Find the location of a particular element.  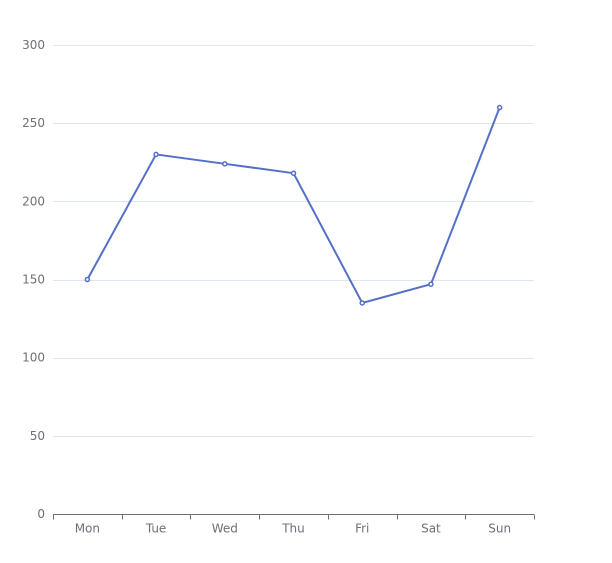

y-tick-label: 200 is located at coordinates (33, 201).